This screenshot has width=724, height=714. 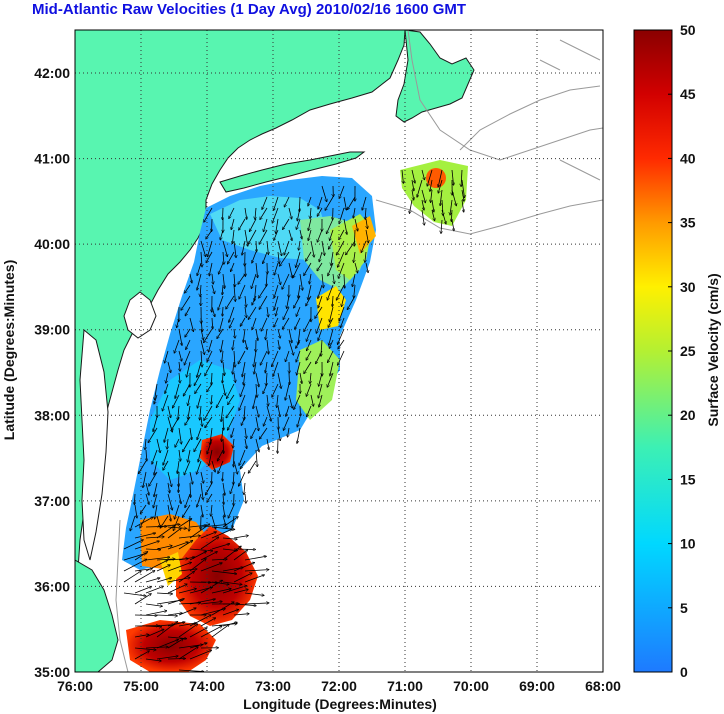 What do you see at coordinates (688, 223) in the screenshot?
I see `colorbar-tick-label: 35` at bounding box center [688, 223].